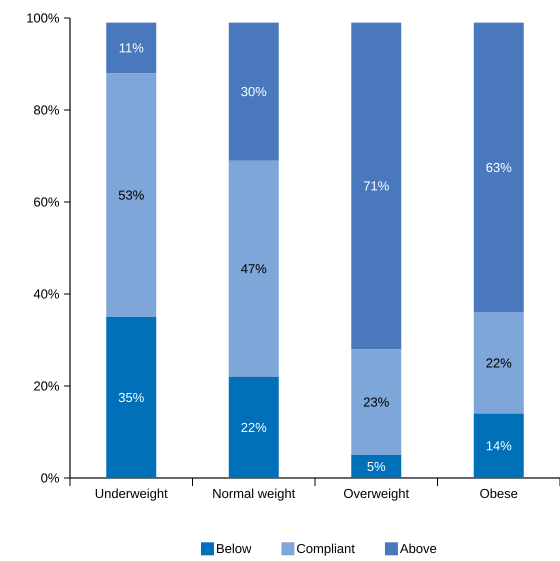 Image resolution: width=560 pixels, height=561 pixels. What do you see at coordinates (47, 386) in the screenshot?
I see `y-tick-label: 20%` at bounding box center [47, 386].